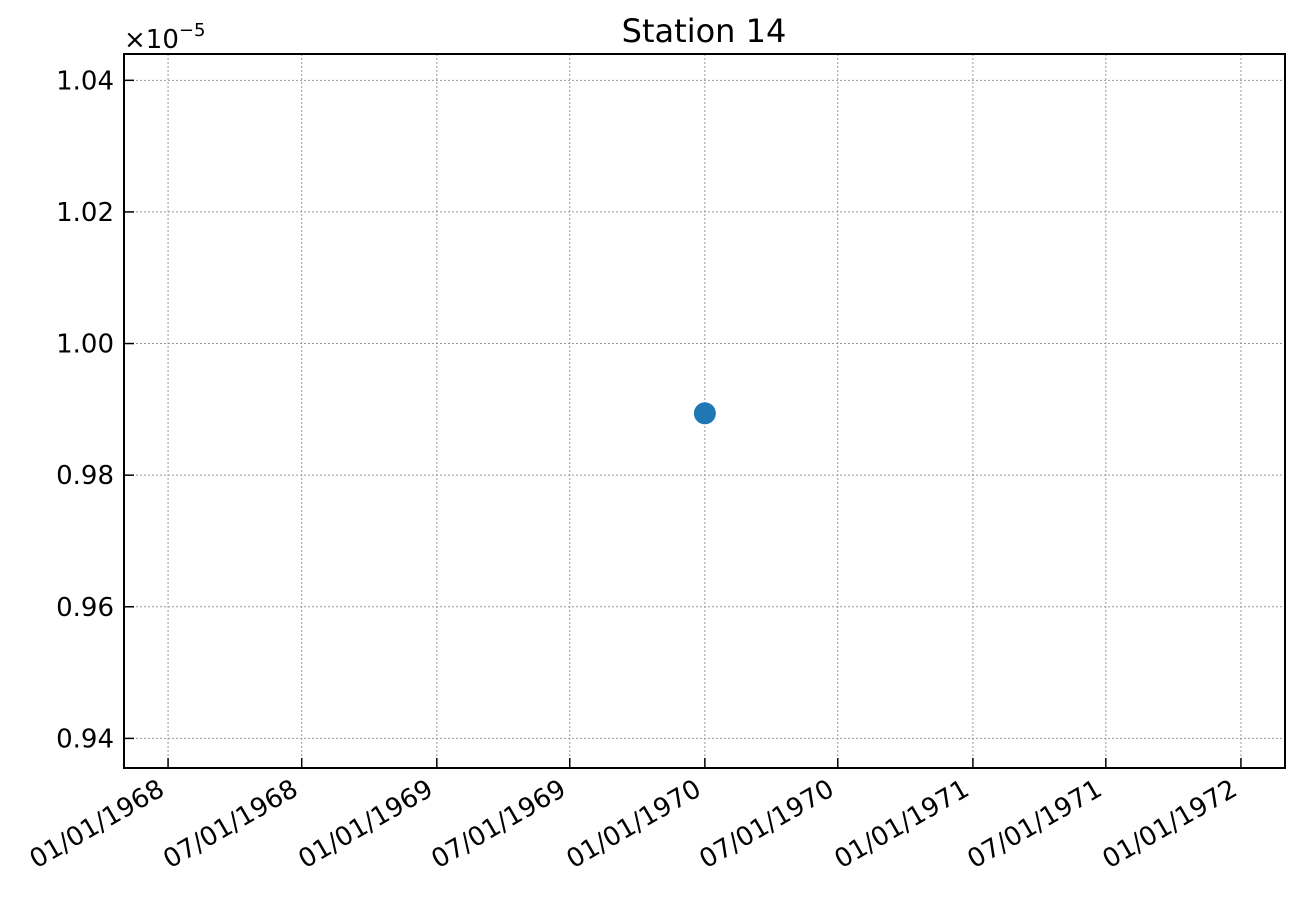 This screenshot has height=908, width=1300. Describe the element at coordinates (767, 824) in the screenshot. I see `x-tick-label: 07/01/1970` at that location.